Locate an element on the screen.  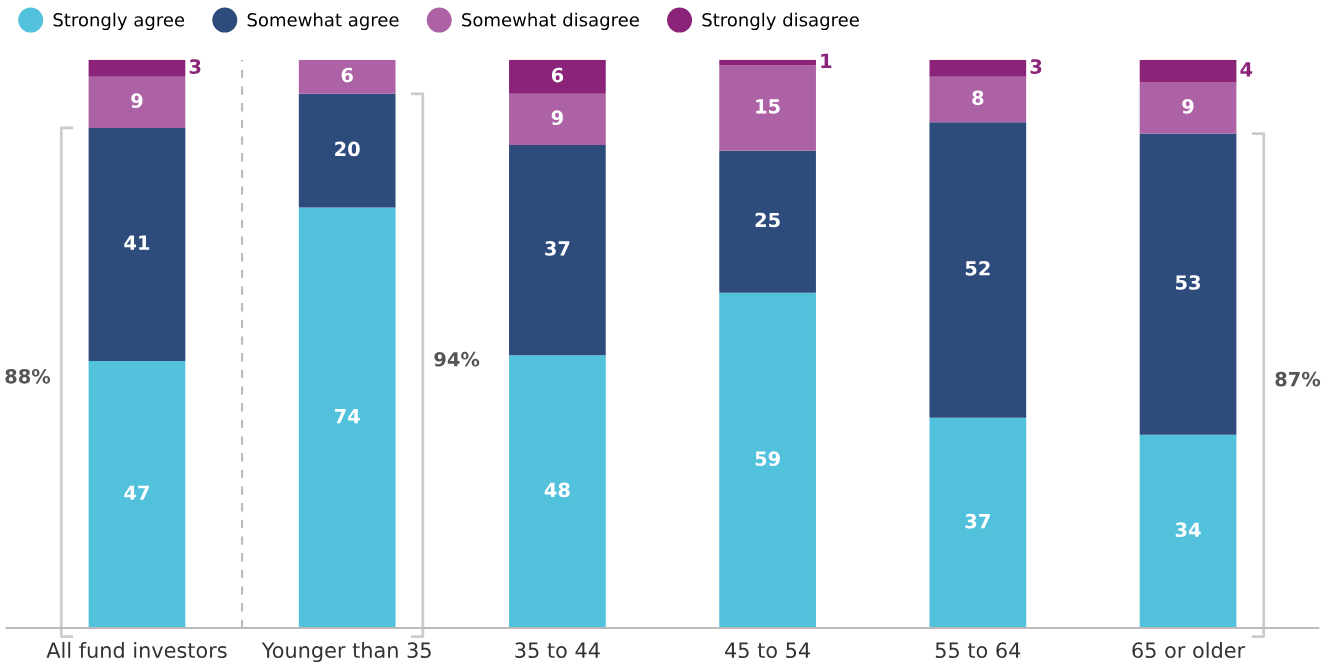
data-label: 20 is located at coordinates (347, 149).